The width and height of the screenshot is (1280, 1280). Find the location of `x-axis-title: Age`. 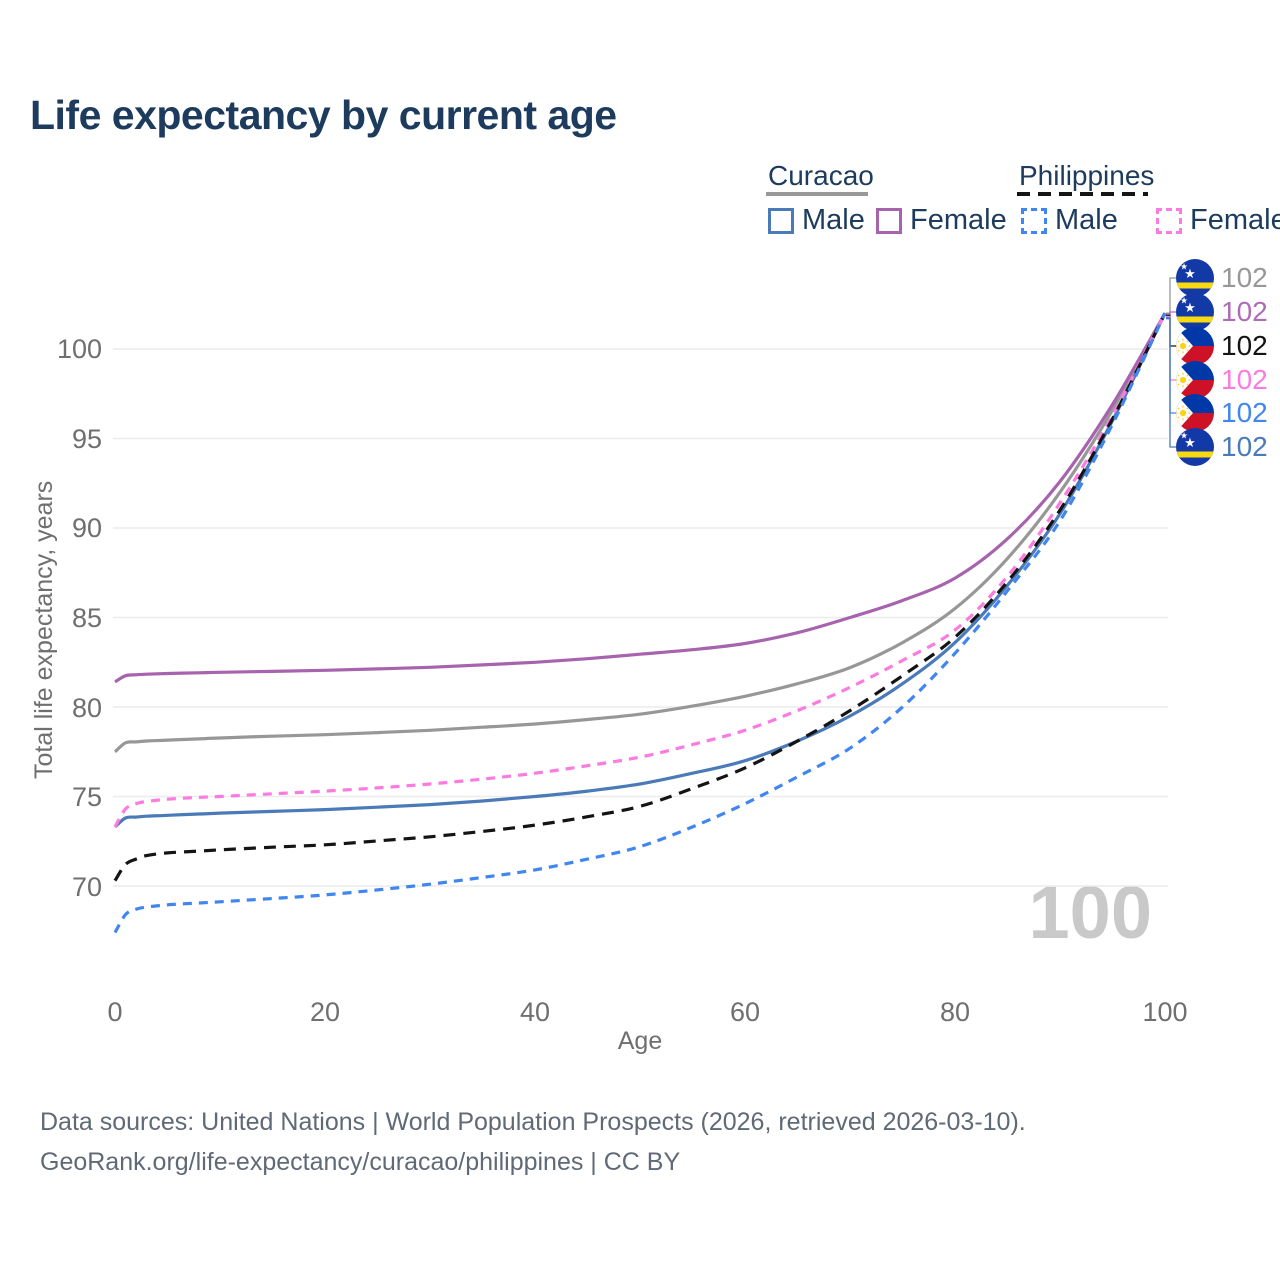

x-axis-title: Age is located at coordinates (640, 1041).